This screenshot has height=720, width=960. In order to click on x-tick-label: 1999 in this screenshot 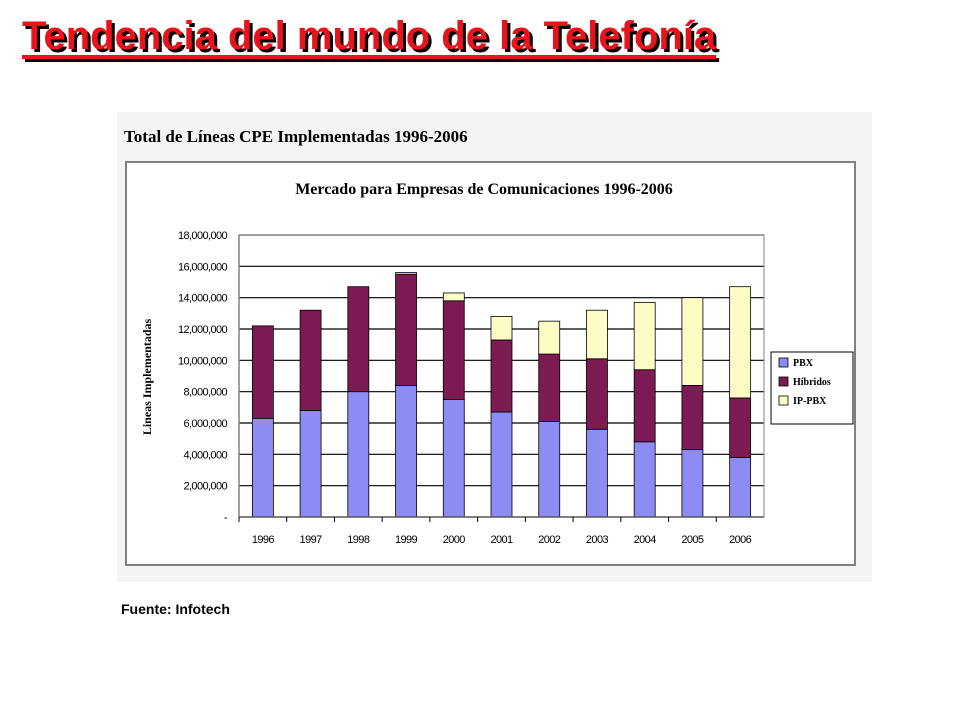, I will do `click(406, 540)`.